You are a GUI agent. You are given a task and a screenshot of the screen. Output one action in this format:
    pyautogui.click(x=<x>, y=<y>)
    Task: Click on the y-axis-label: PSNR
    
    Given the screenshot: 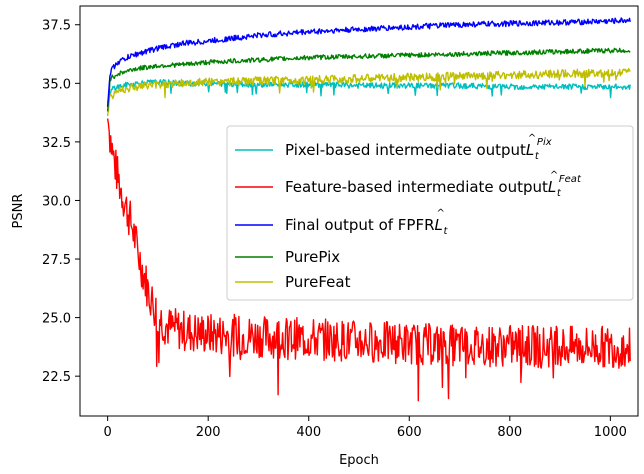 What is the action you would take?
    pyautogui.click(x=18, y=211)
    